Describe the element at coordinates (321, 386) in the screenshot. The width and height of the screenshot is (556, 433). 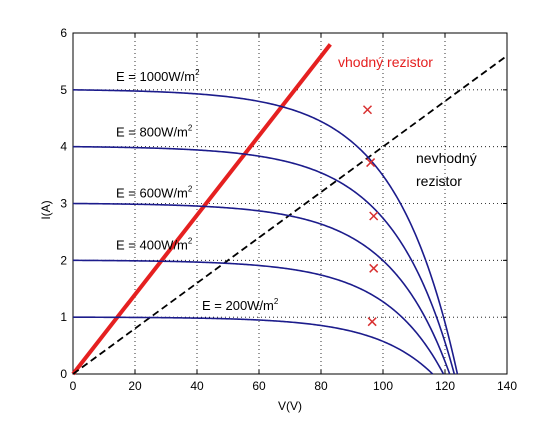
I see `x-tick-label: 80` at that location.